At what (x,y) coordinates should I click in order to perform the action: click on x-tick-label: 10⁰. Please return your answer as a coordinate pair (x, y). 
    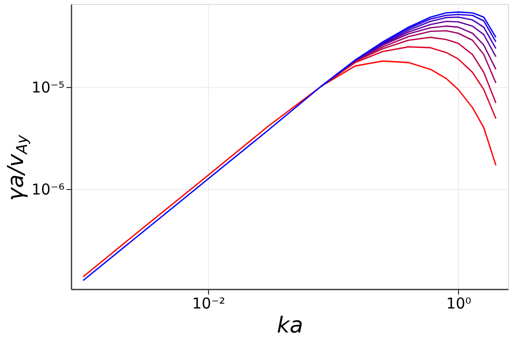
    Looking at the image, I should click on (459, 303).